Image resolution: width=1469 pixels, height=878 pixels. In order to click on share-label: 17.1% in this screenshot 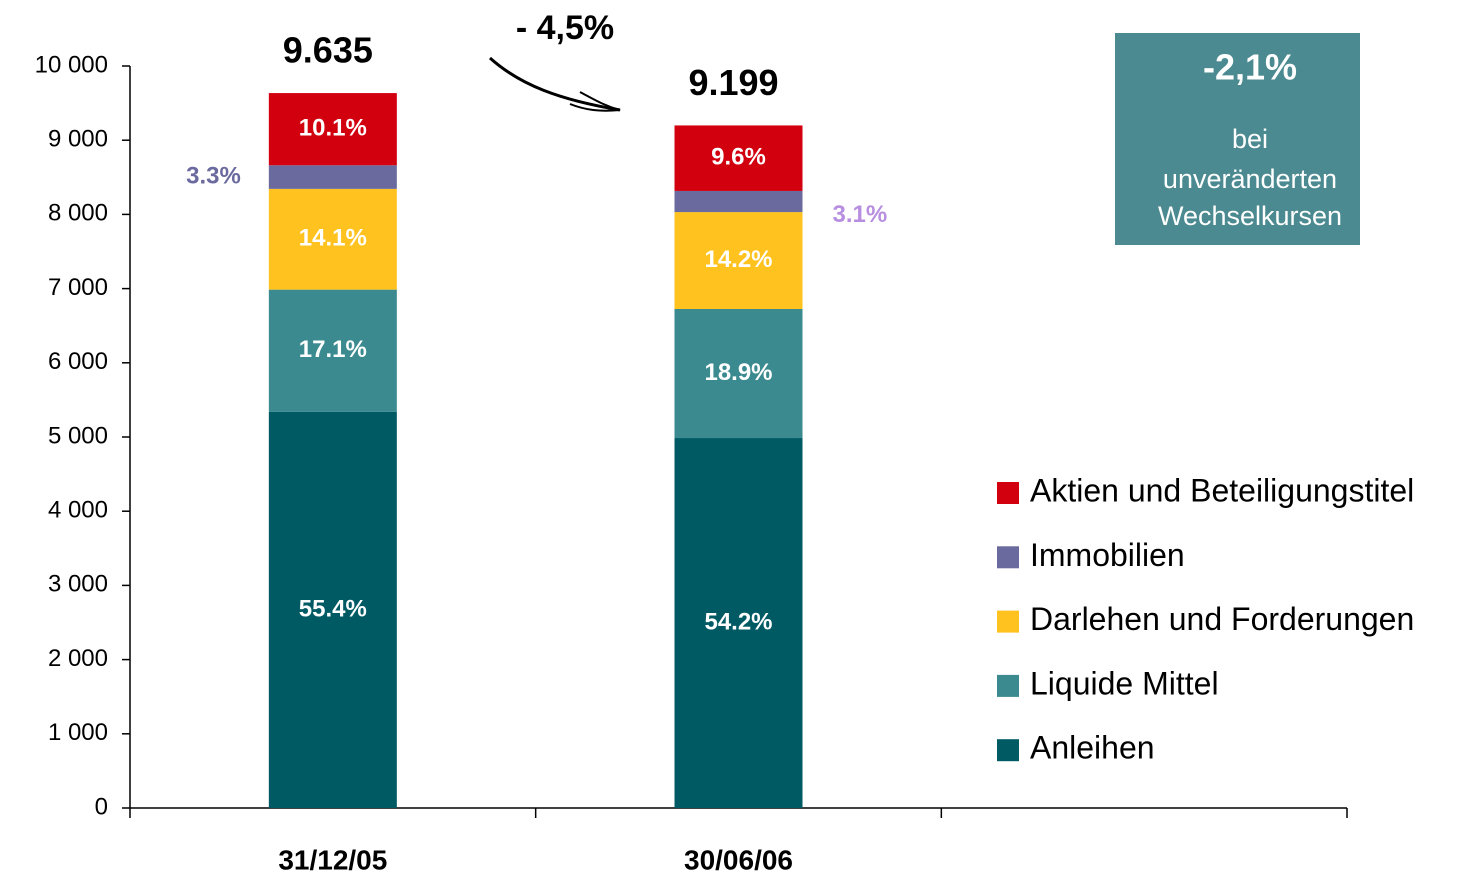, I will do `click(333, 349)`.